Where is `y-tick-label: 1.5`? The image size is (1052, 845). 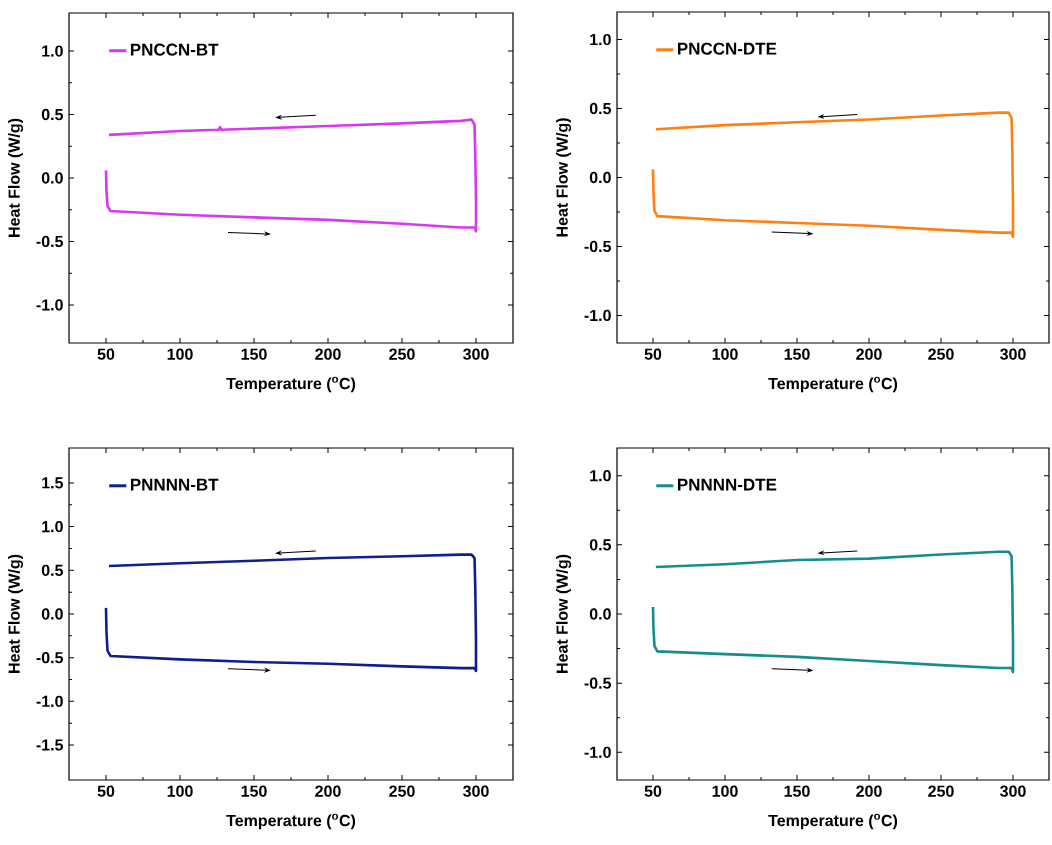 y-tick-label: 1.5 is located at coordinates (53, 483).